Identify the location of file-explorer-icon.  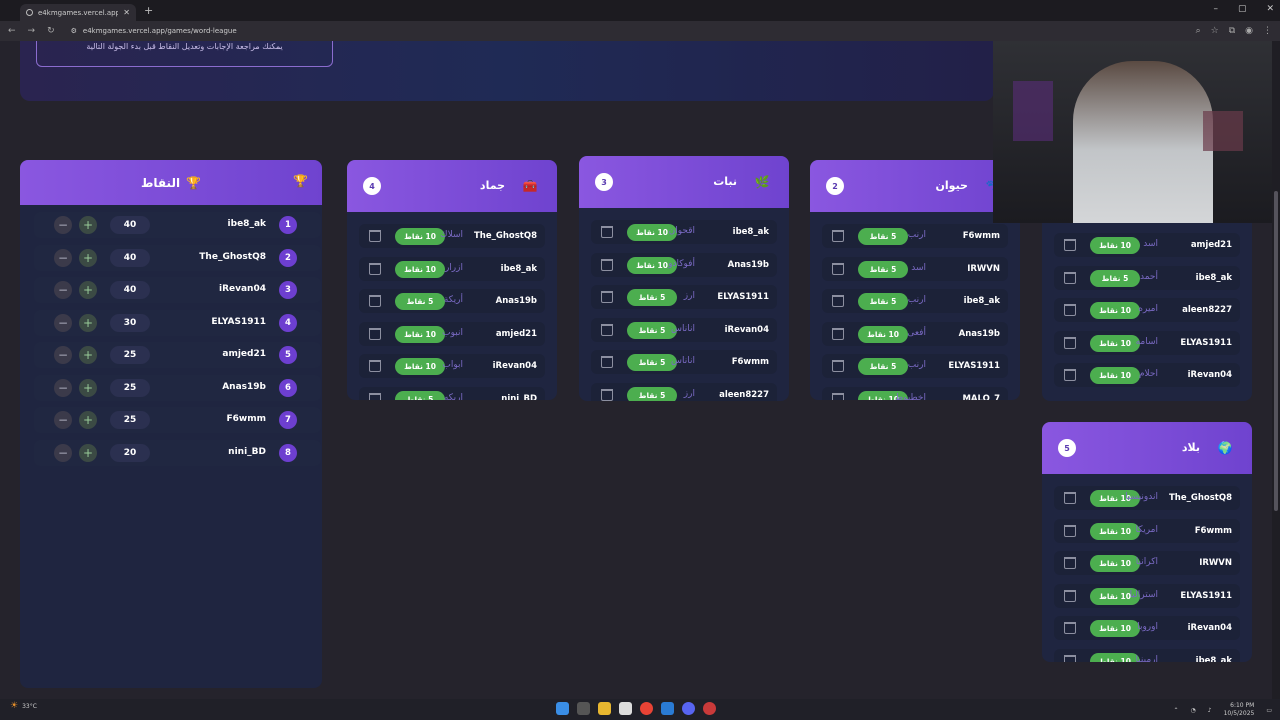
(604, 708).